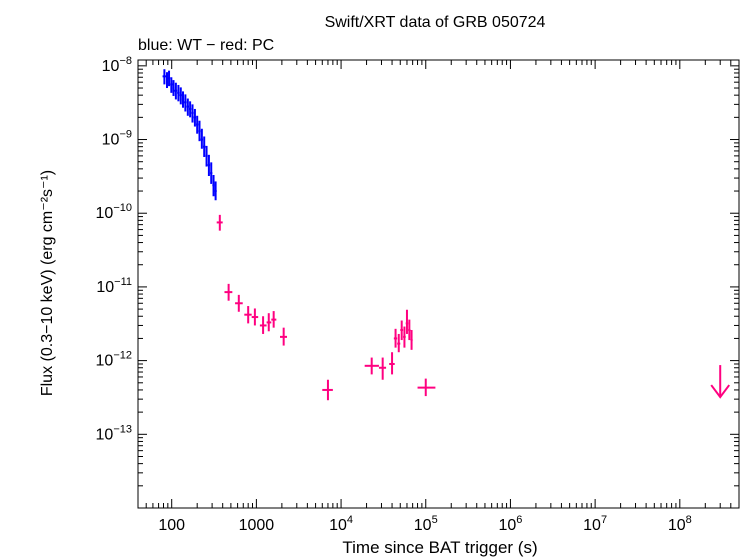 Image resolution: width=746 pixels, height=558 pixels. Describe the element at coordinates (510, 524) in the screenshot. I see `x-tick-label: 10⁶` at that location.